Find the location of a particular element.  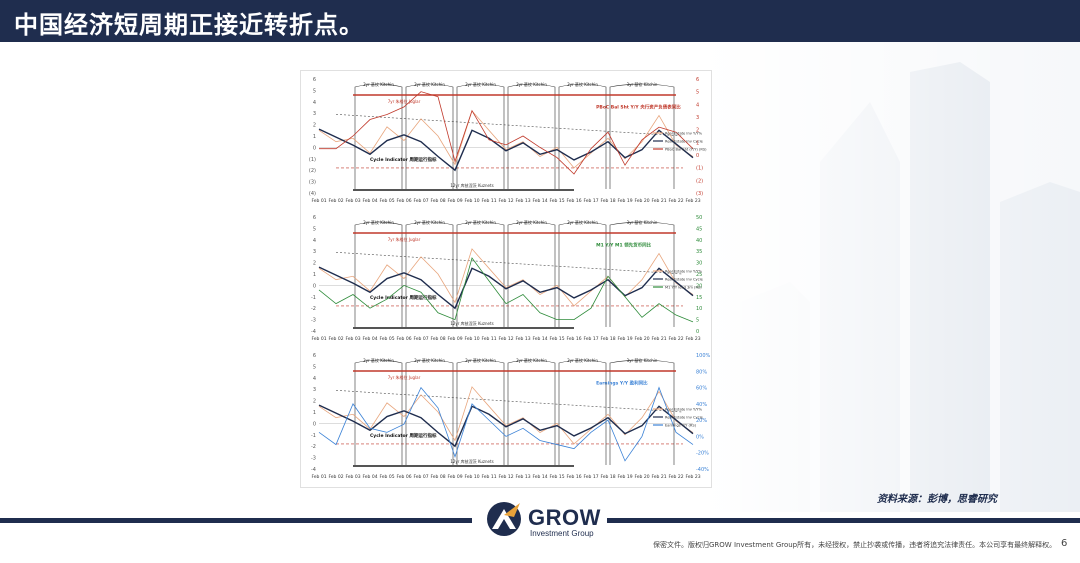

y2-tick-label: 6 is located at coordinates (697, 80).